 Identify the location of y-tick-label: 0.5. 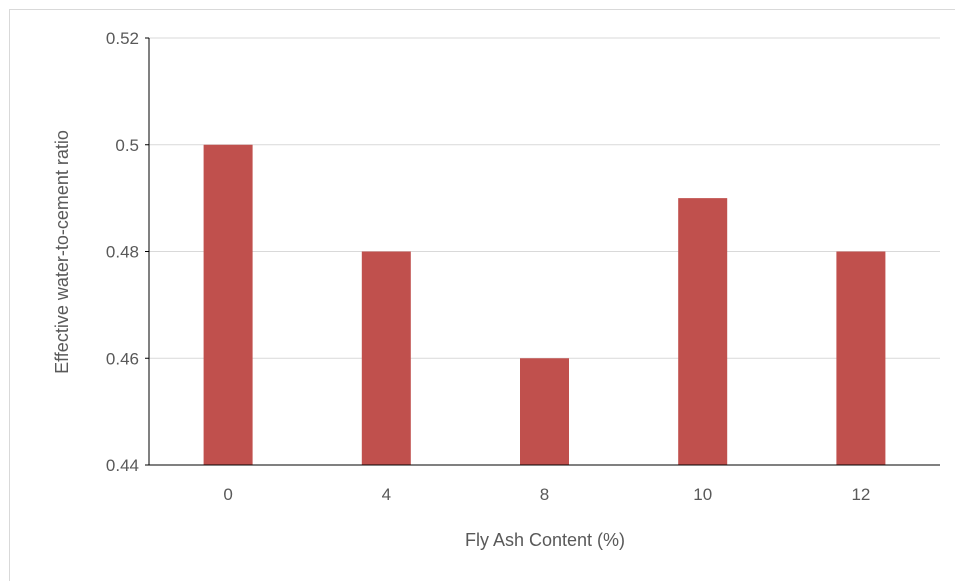
(127, 145).